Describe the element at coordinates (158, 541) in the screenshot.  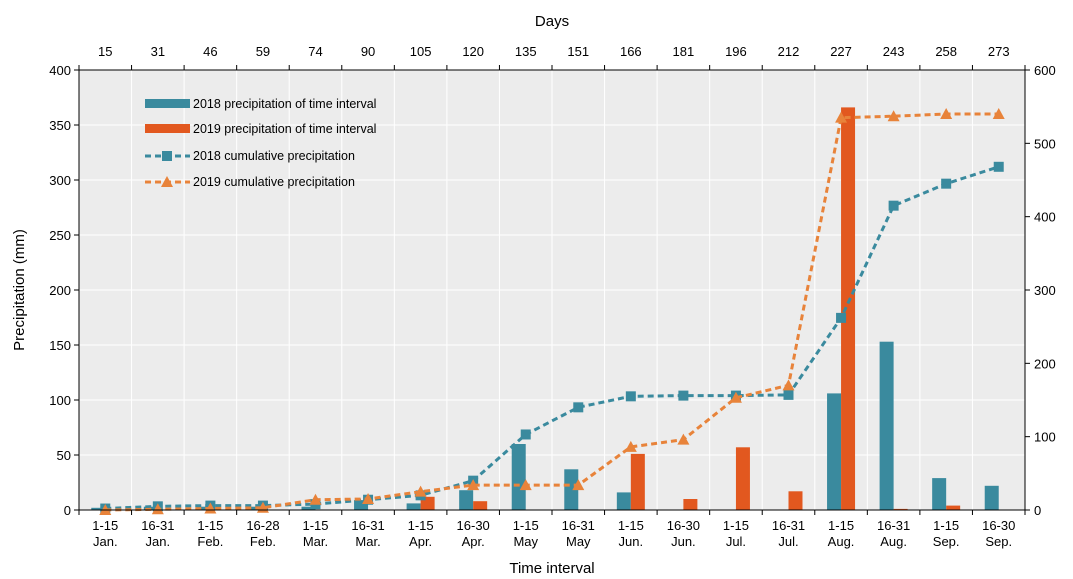
I see `x-tick-label-month: Jan.` at that location.